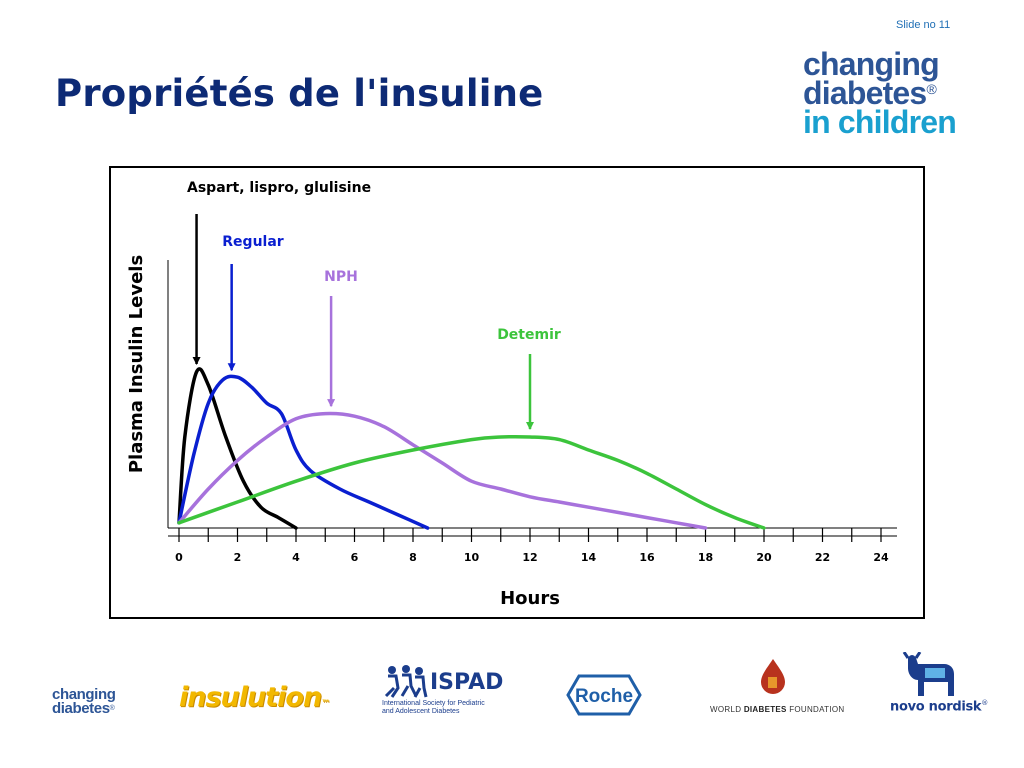 This screenshot has height=768, width=1024. Describe the element at coordinates (871, 64) in the screenshot. I see `brand-line-1: changing` at that location.